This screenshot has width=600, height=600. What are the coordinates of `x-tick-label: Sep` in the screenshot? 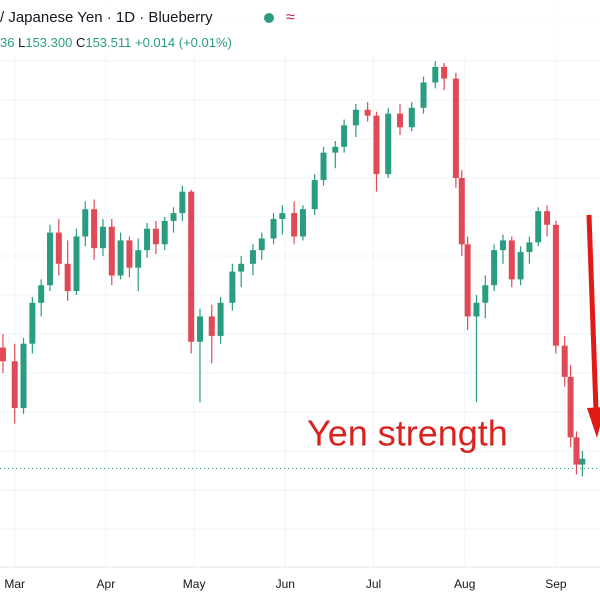 It's located at (556, 584).